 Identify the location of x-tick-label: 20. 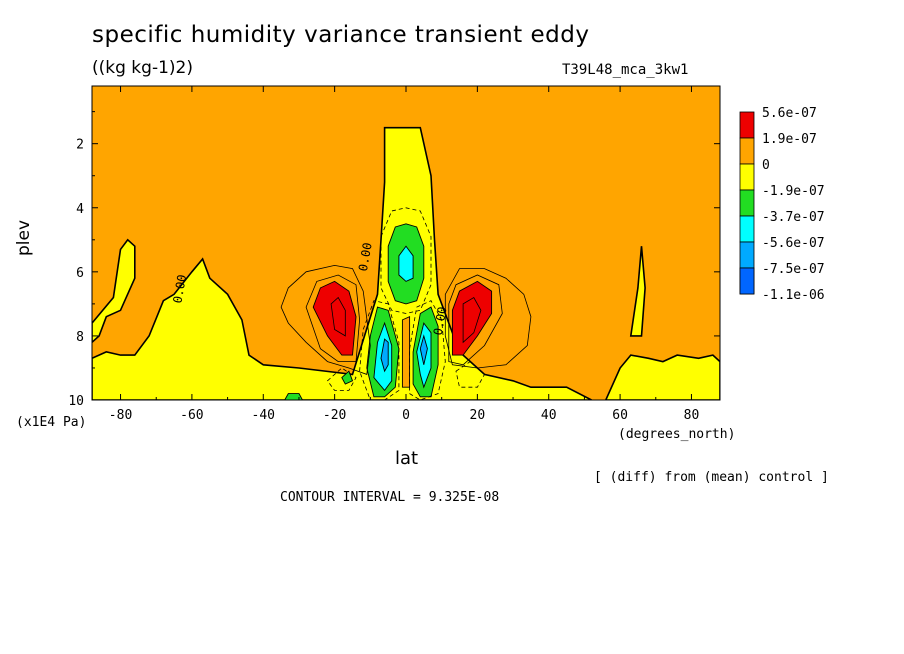
(478, 415).